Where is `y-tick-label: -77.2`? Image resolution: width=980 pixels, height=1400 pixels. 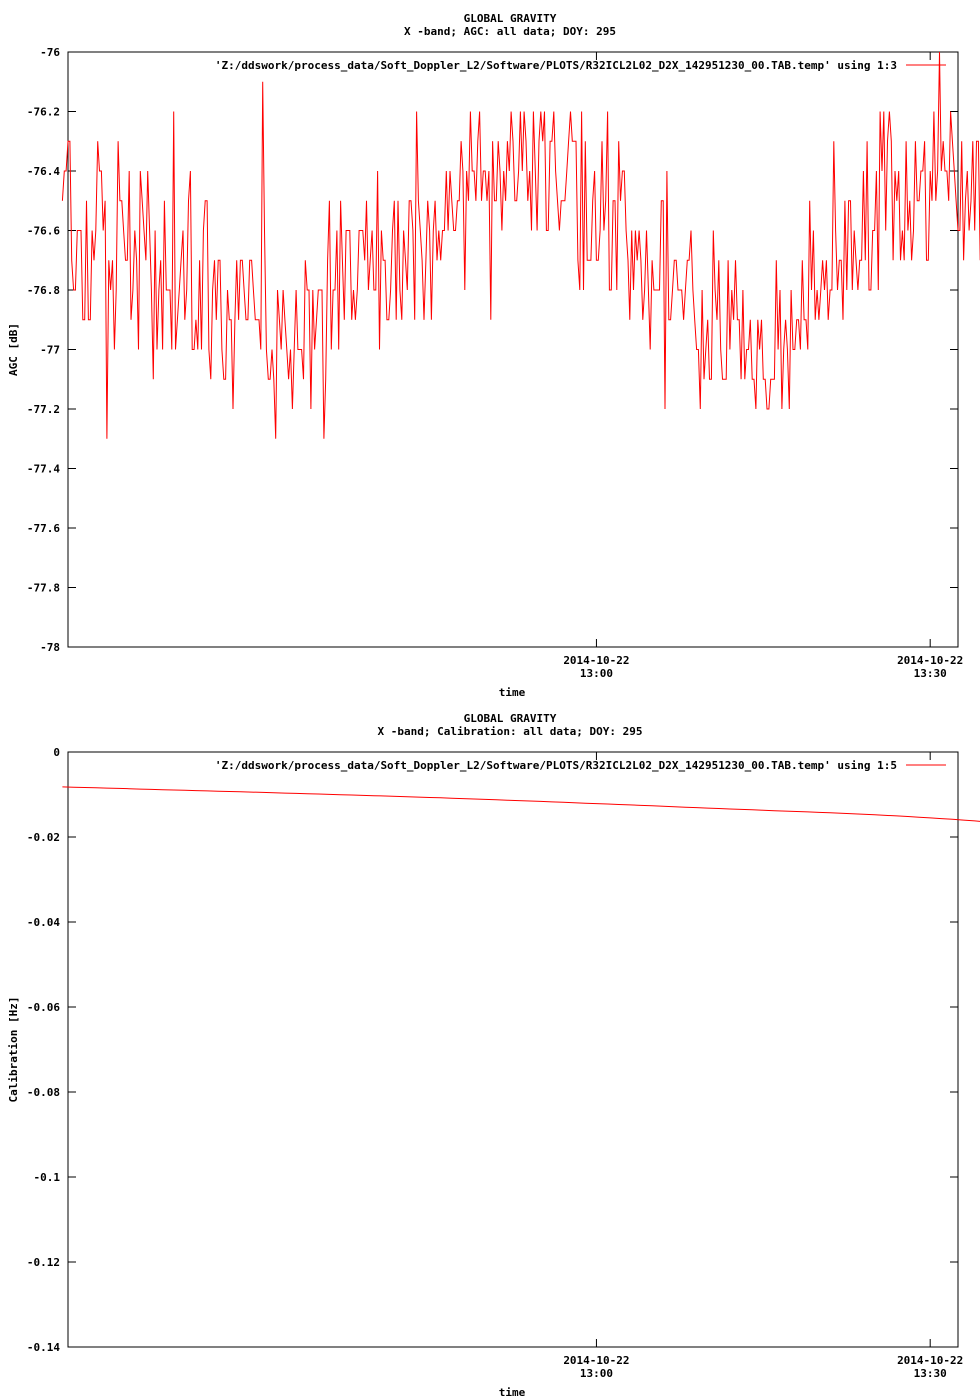
y-tick-label: -77.2 is located at coordinates (43, 409).